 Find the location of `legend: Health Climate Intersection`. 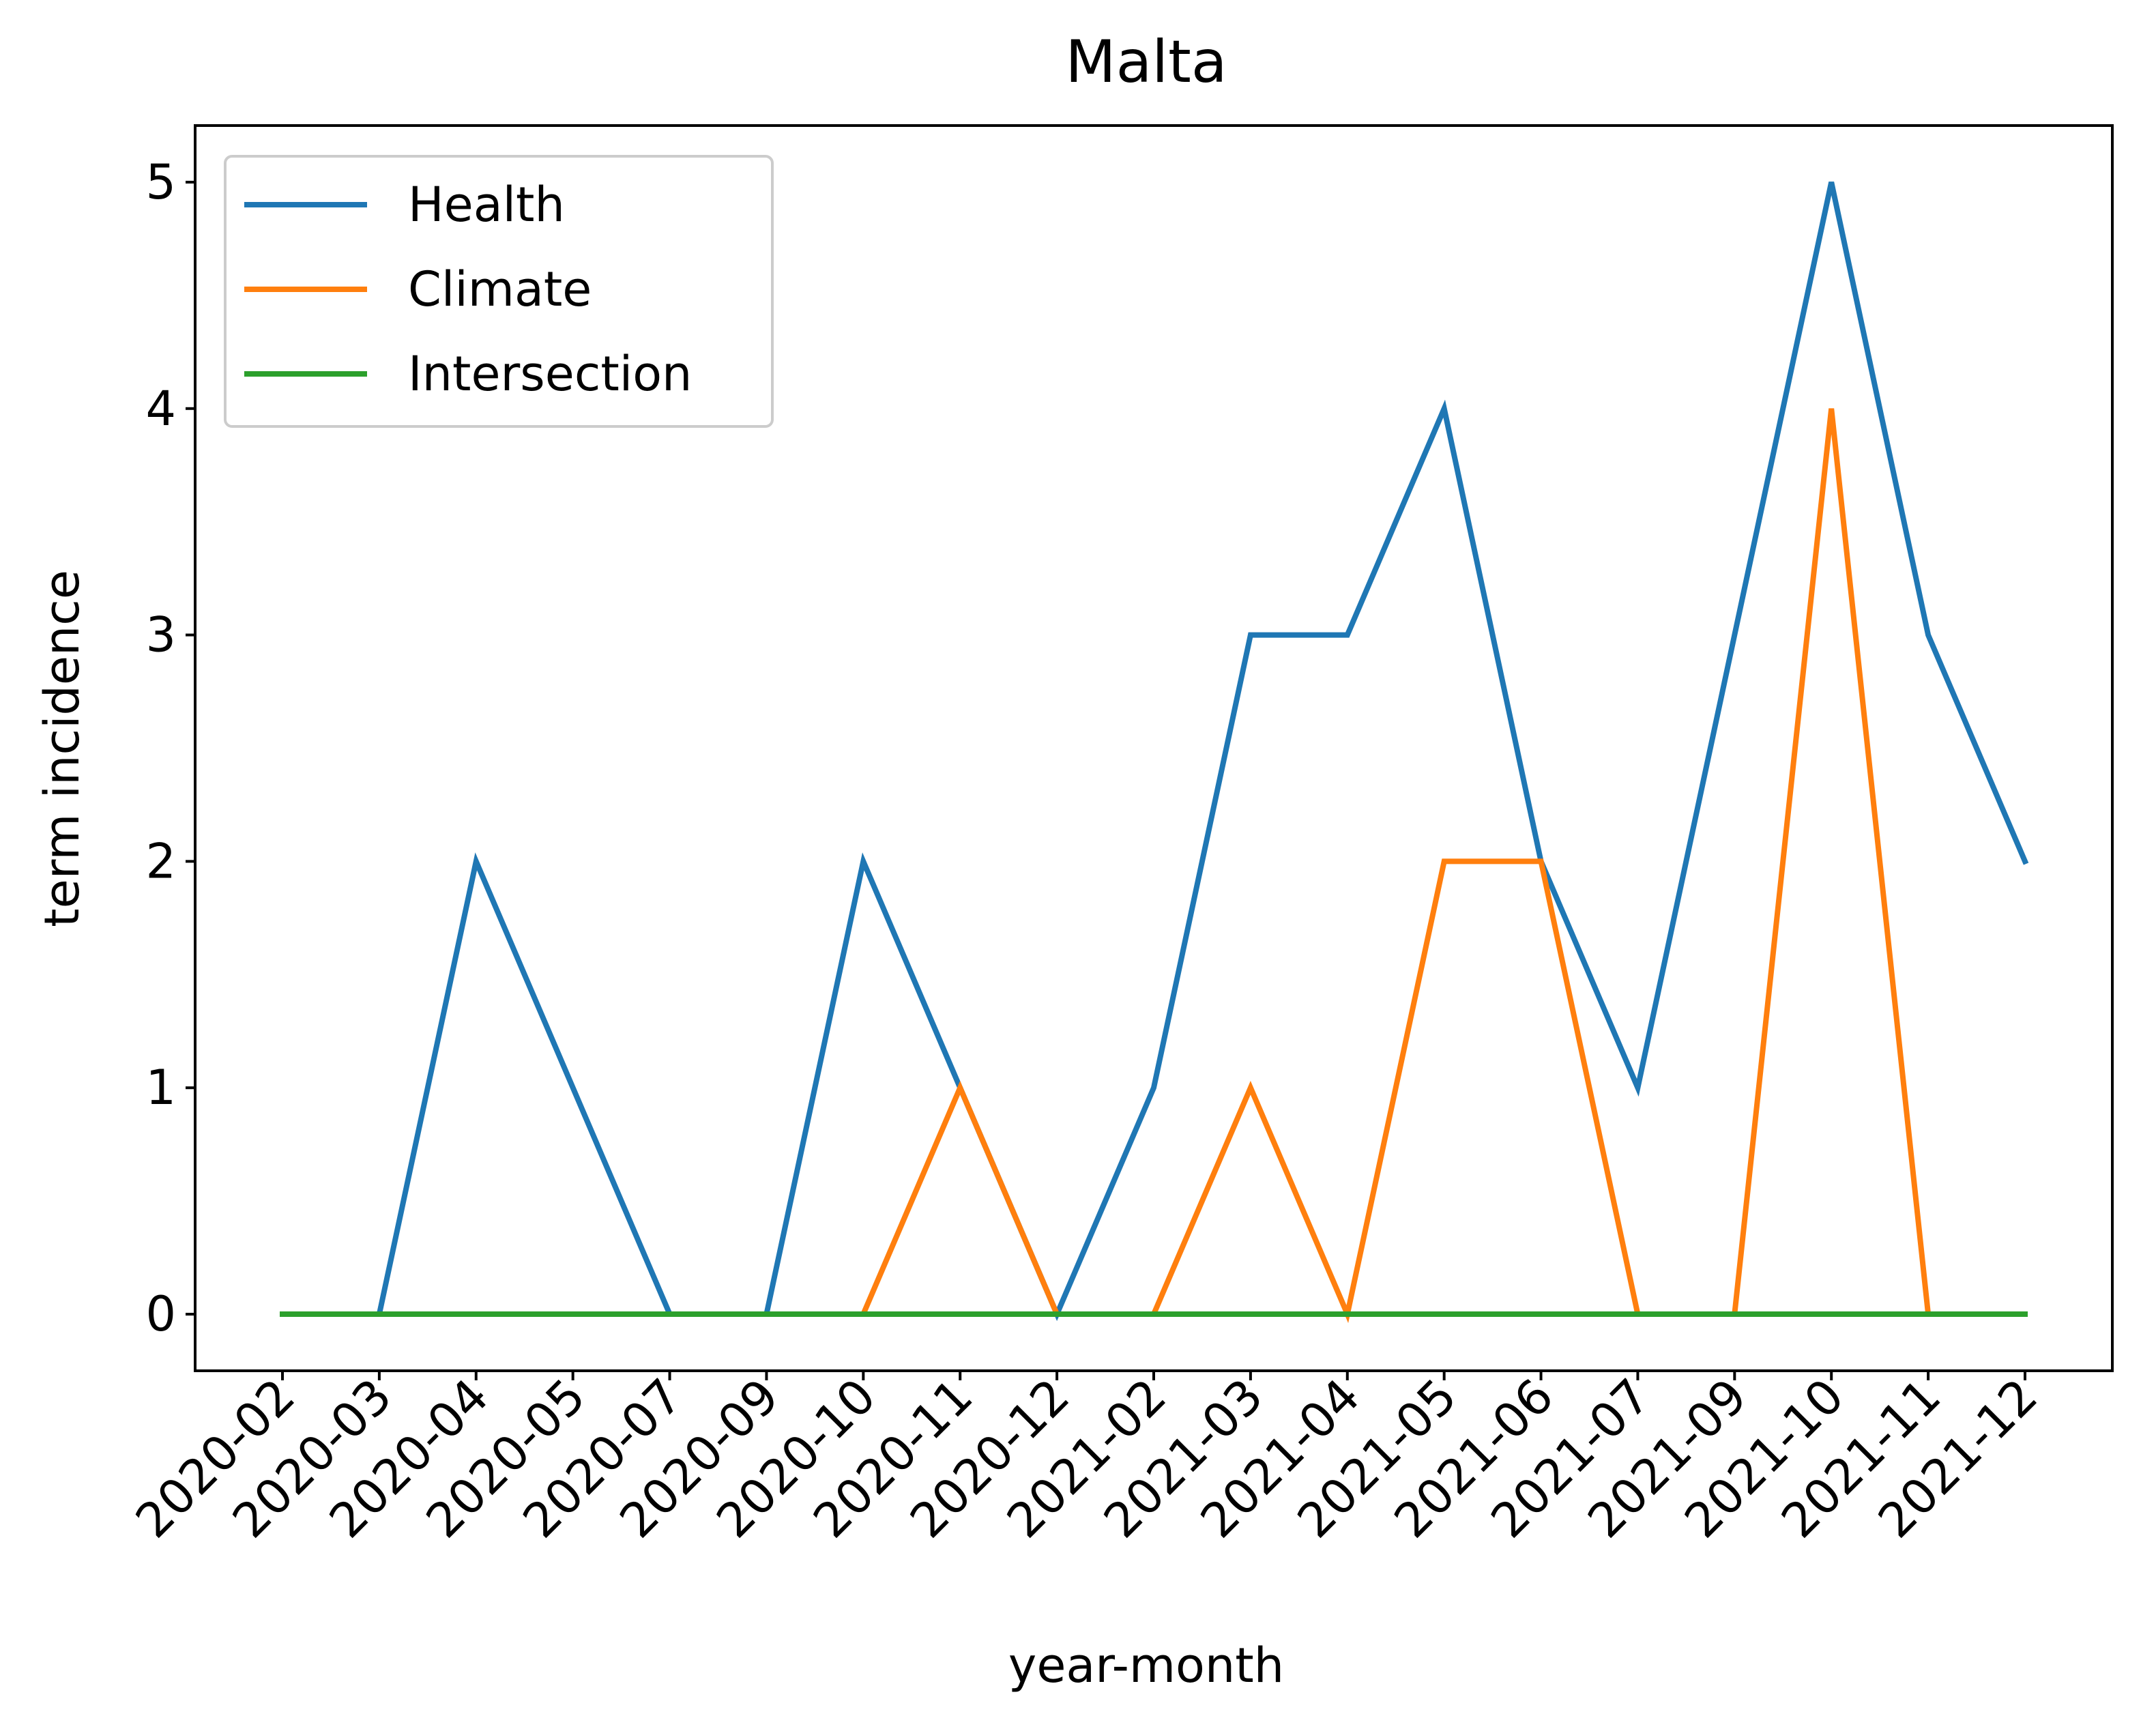

legend: Health Climate Intersection is located at coordinates (499, 291).